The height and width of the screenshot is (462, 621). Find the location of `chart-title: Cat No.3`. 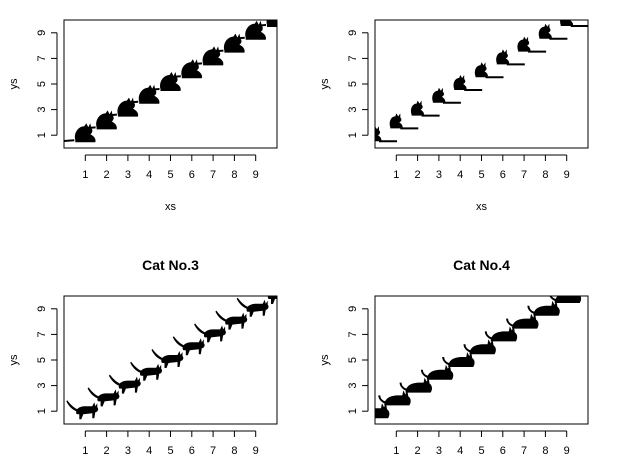

chart-title: Cat No.3 is located at coordinates (170, 265).